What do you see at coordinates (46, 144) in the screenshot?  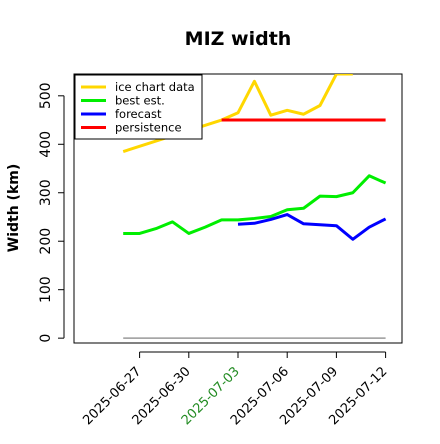 I see `y-tick-label: 400` at bounding box center [46, 144].